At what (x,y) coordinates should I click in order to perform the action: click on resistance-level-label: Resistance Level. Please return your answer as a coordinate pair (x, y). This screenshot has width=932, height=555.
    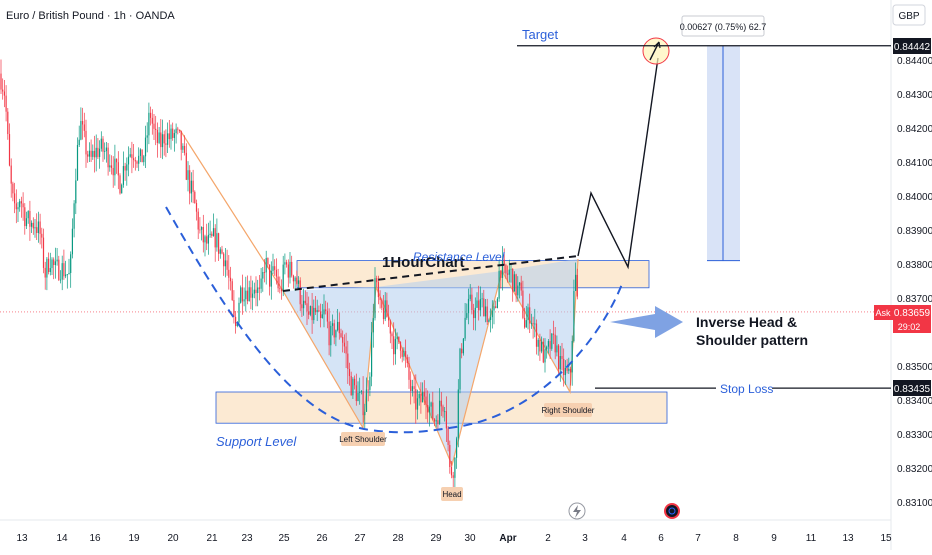
    Looking at the image, I should click on (459, 257).